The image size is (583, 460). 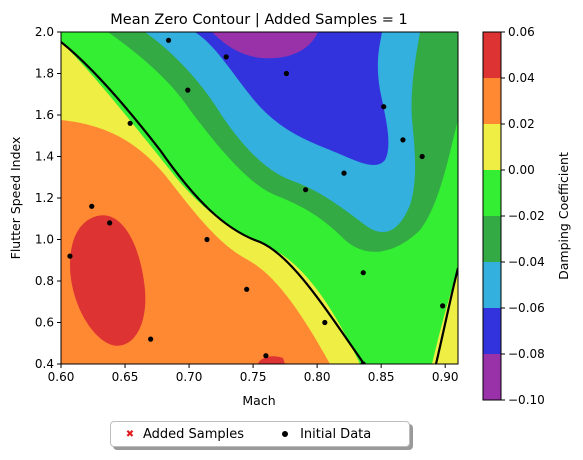 I want to click on colorbar-tick-label: 0.02, so click(x=521, y=124).